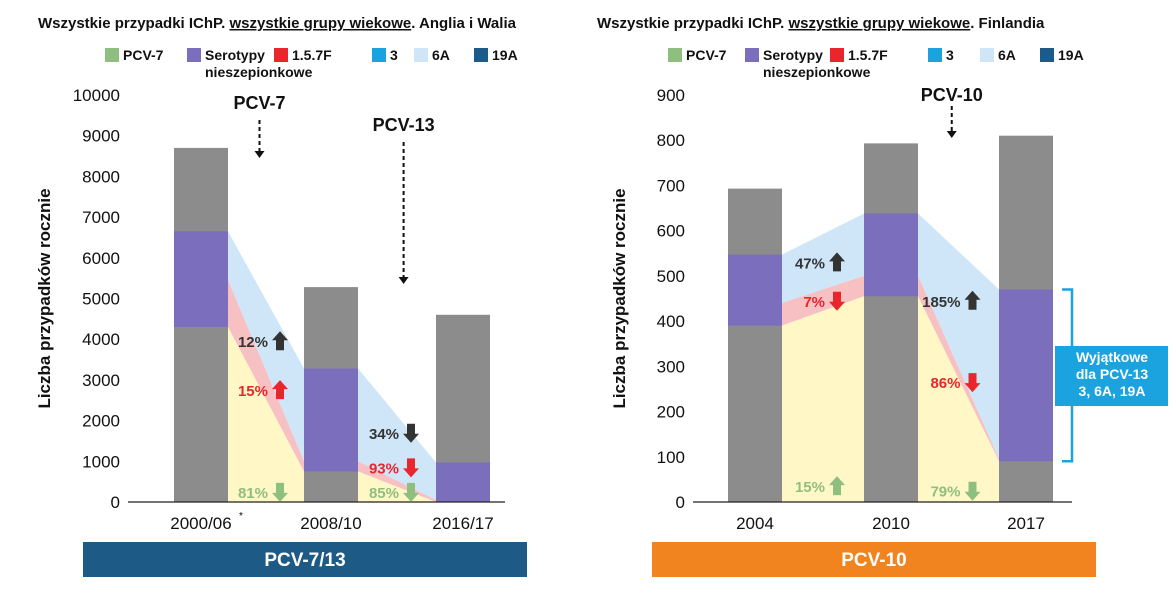 The image size is (1176, 614). I want to click on y-tick-label: 300, so click(671, 366).